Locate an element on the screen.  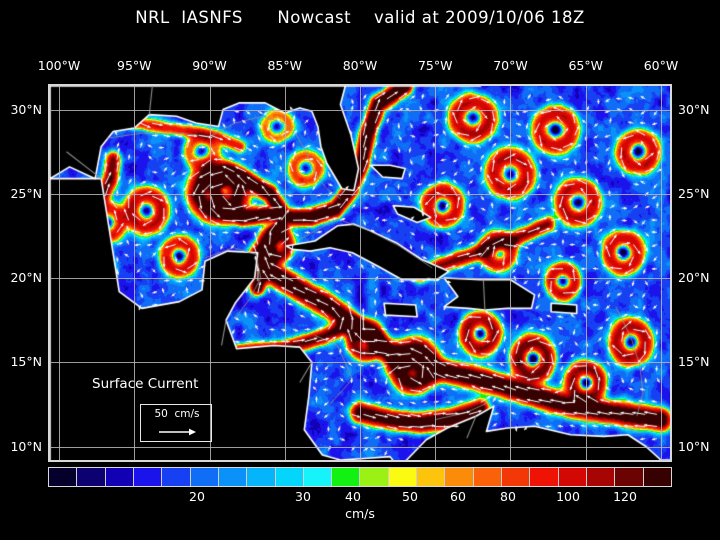
lat-tick-label-left: 30°N is located at coordinates (26, 109).